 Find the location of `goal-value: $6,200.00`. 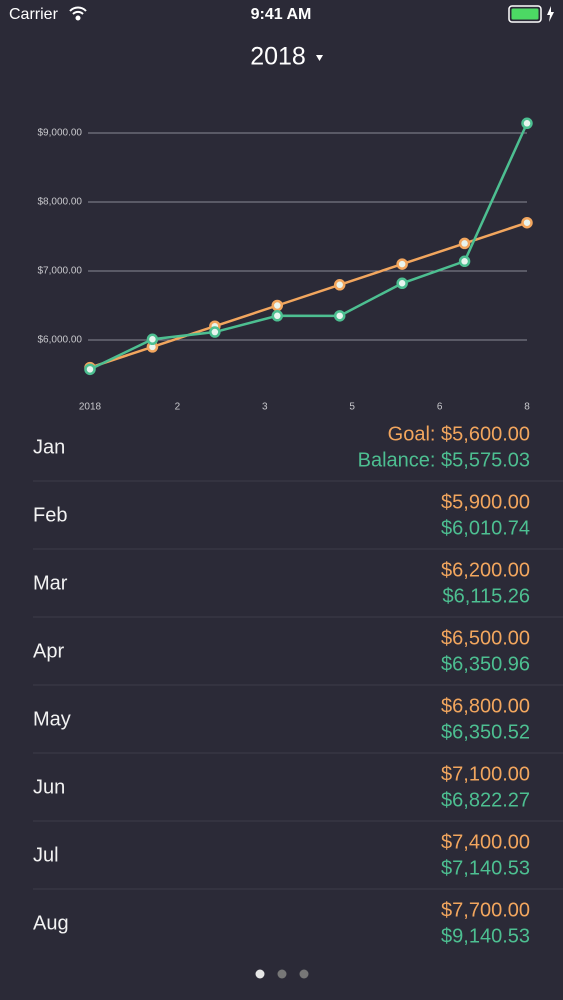

goal-value: $6,200.00 is located at coordinates (485, 570).